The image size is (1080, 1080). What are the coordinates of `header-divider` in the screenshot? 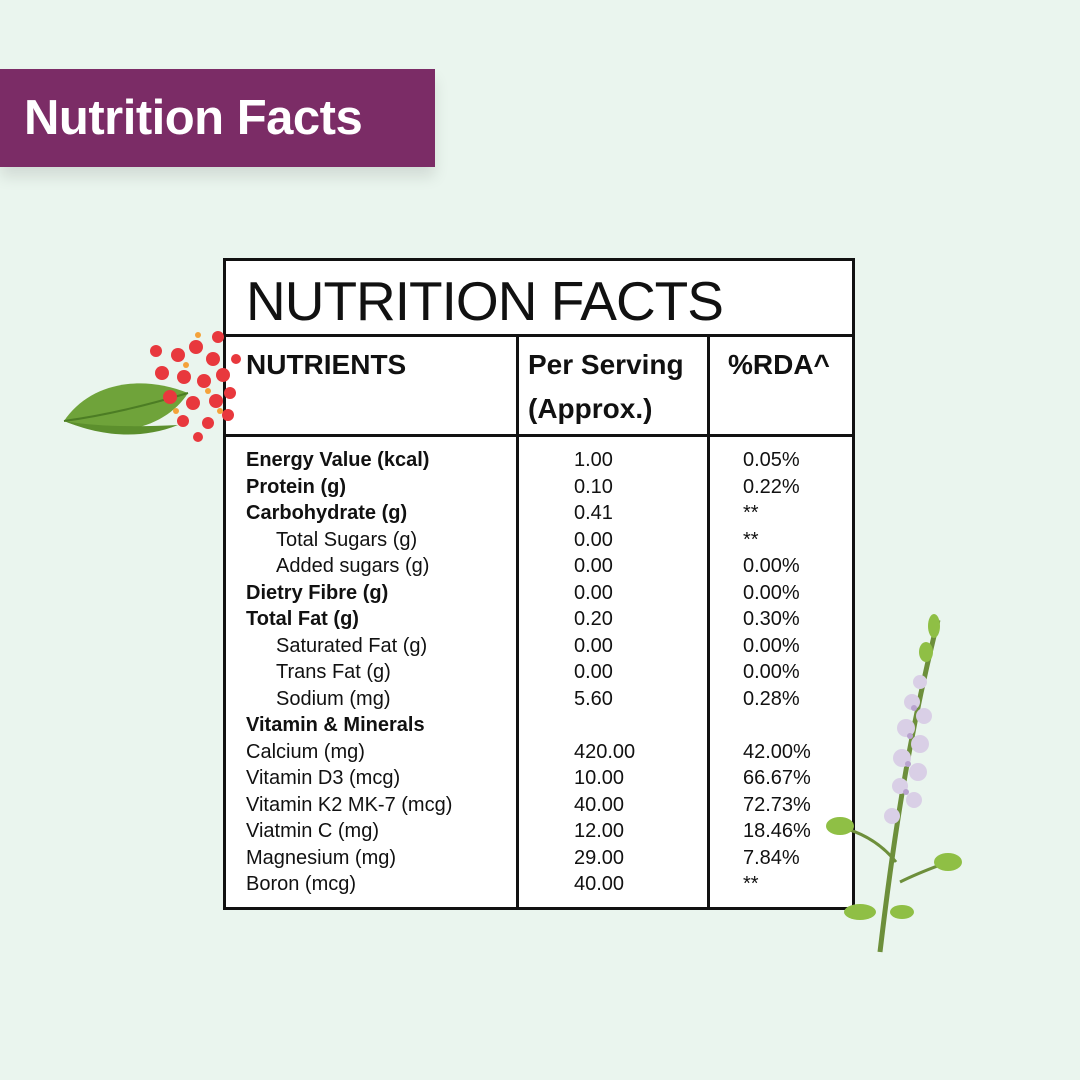 It's located at (539, 435).